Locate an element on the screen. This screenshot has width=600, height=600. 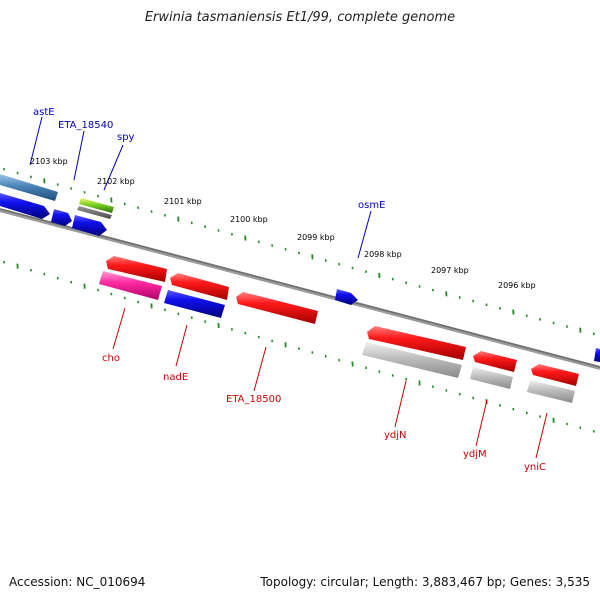
forward-label-lines is located at coordinates (200, 187).